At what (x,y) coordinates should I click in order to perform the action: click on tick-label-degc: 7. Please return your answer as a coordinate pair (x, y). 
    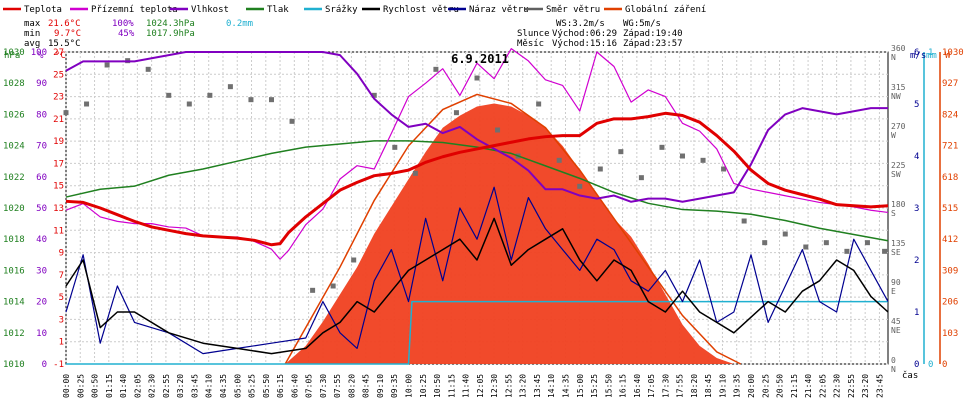
    Looking at the image, I should click on (61, 276).